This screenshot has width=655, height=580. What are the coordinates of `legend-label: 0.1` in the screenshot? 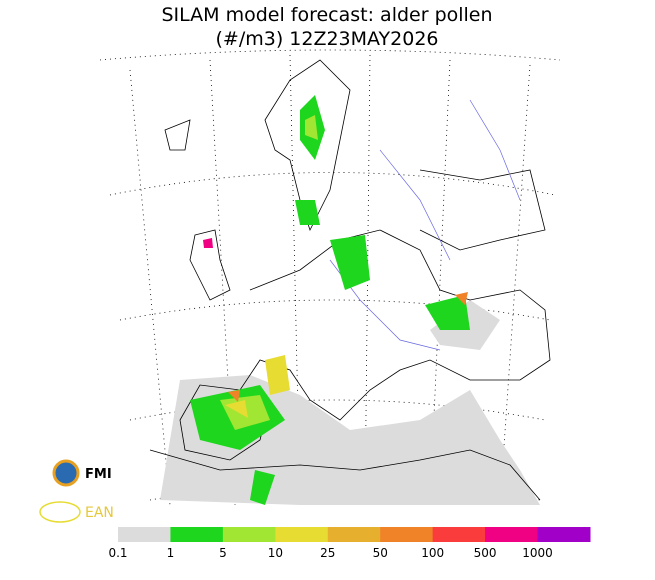 It's located at (117, 553).